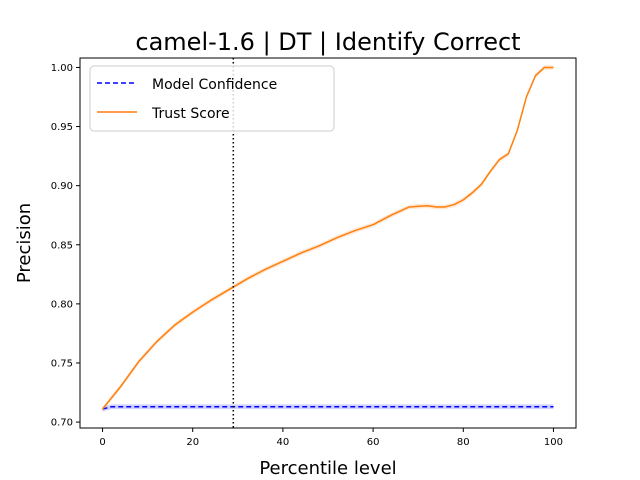  Describe the element at coordinates (327, 468) in the screenshot. I see `x-axis-label: Percentile level` at that location.